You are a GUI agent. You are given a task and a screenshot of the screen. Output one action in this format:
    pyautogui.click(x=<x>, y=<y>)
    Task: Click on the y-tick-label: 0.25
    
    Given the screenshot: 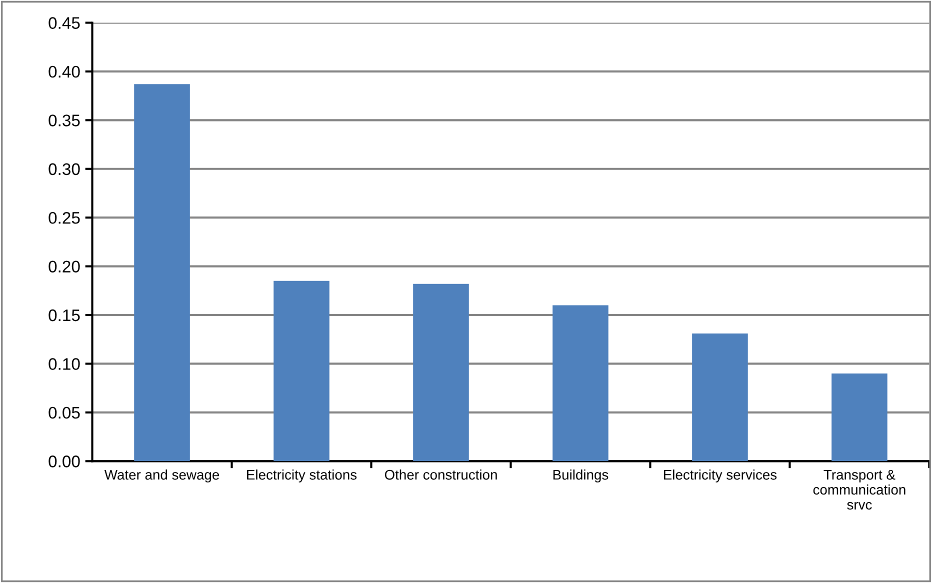 What is the action you would take?
    pyautogui.click(x=64, y=218)
    